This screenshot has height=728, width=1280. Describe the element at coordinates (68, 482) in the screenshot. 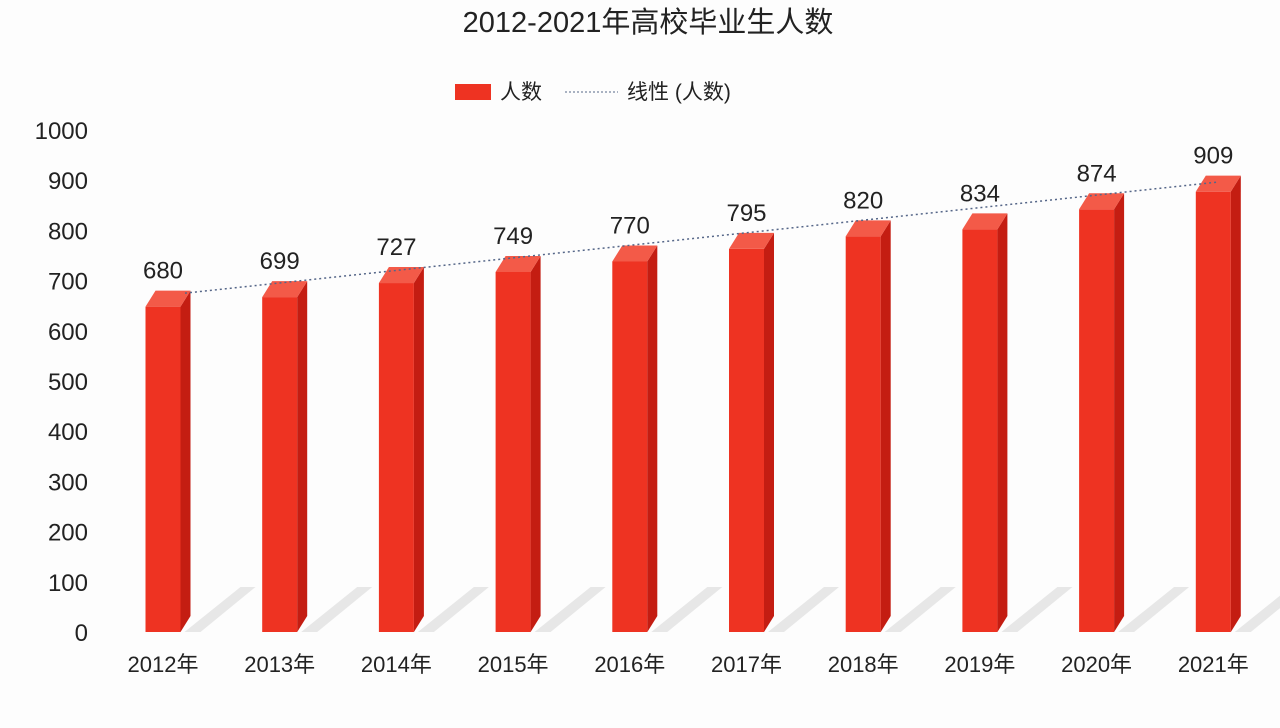

I see `y-tick-label: 300` at that location.